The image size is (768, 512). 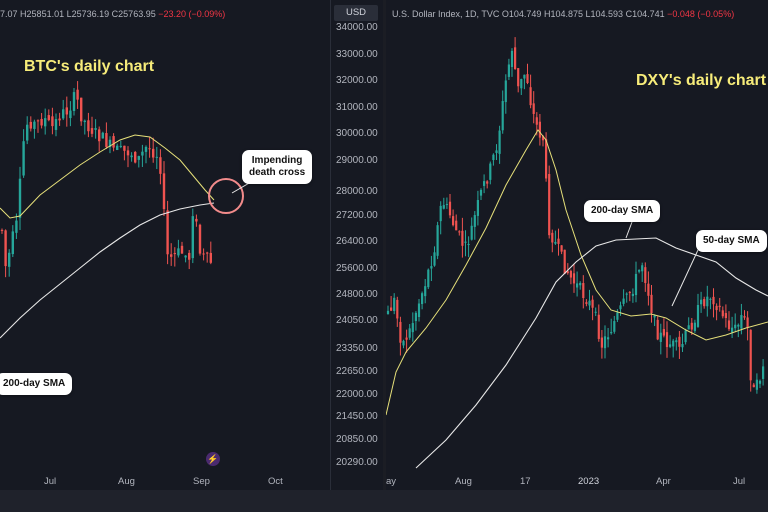 I want to click on currency-button: USD, so click(x=356, y=13).